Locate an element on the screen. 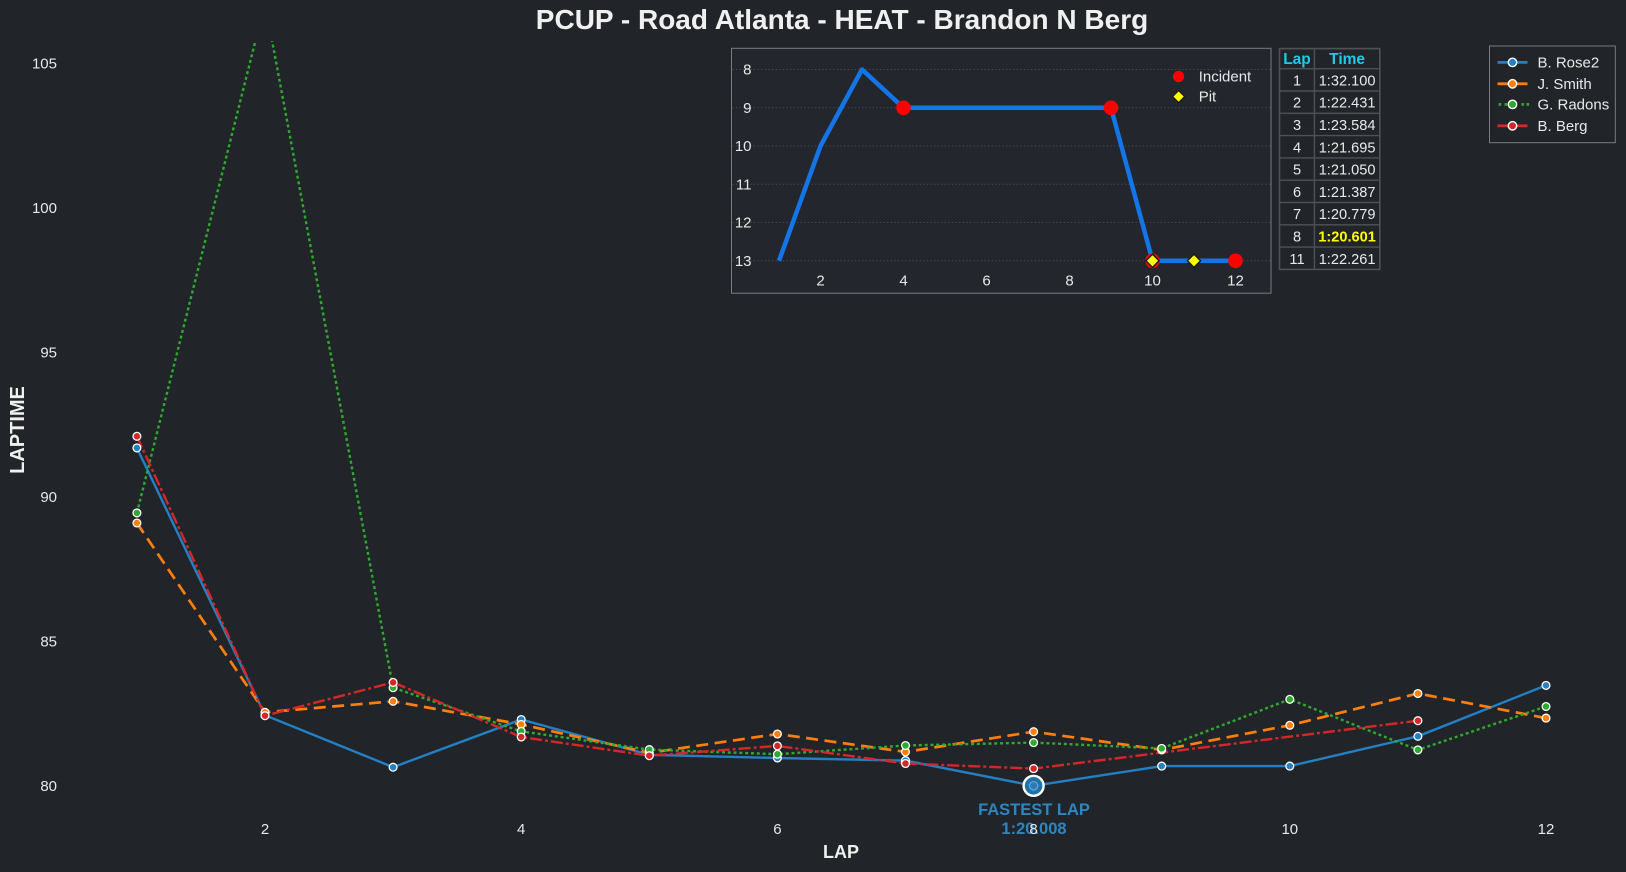  svg-text: Incident is located at coordinates (1225, 77).